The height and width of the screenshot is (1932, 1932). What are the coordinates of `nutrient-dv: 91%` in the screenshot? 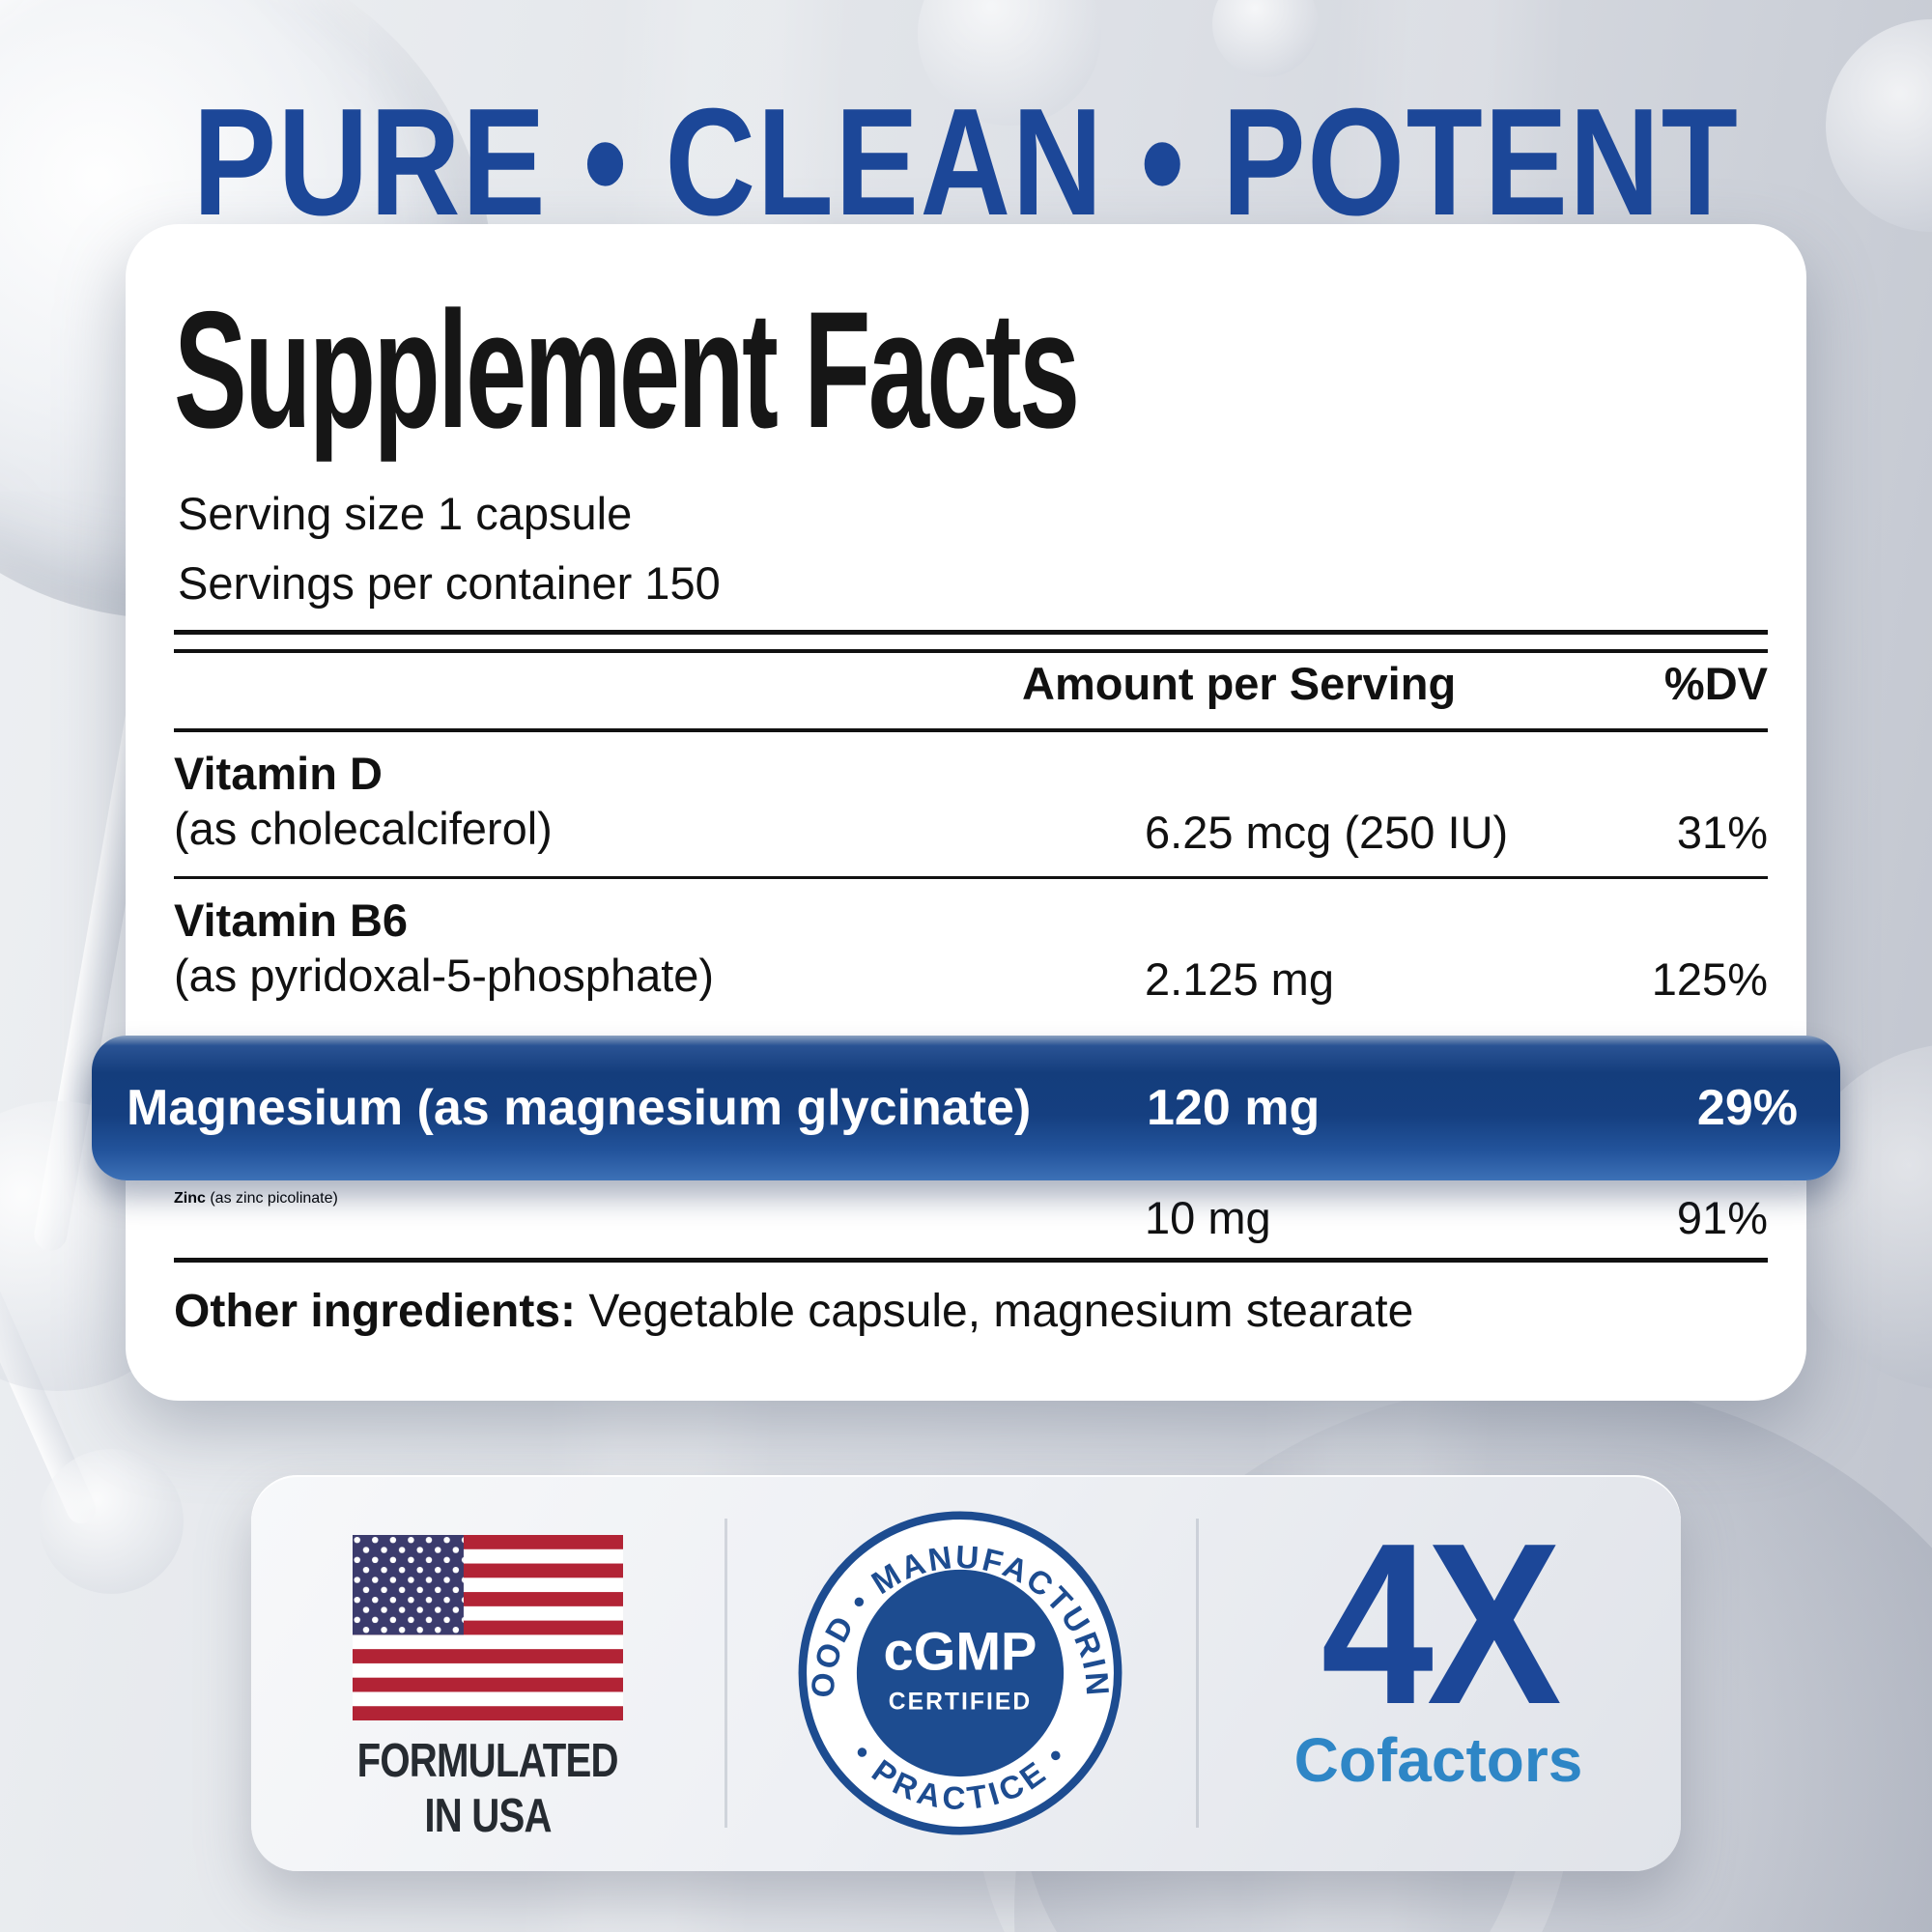 It's located at (1722, 1217).